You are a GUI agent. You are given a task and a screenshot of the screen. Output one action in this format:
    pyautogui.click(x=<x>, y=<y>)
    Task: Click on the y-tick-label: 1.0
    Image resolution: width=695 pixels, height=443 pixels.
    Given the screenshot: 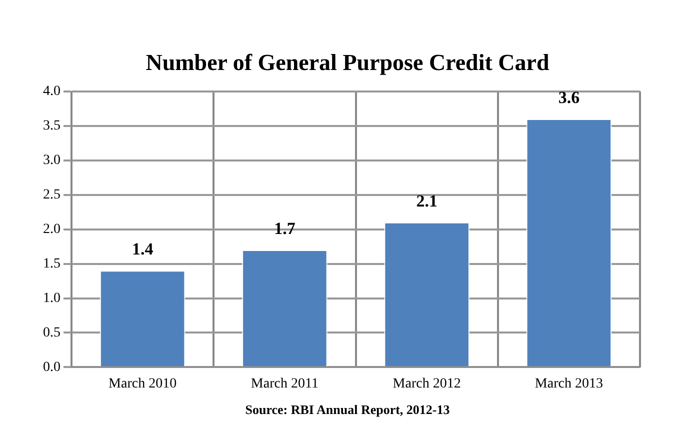 What is the action you would take?
    pyautogui.click(x=51, y=298)
    